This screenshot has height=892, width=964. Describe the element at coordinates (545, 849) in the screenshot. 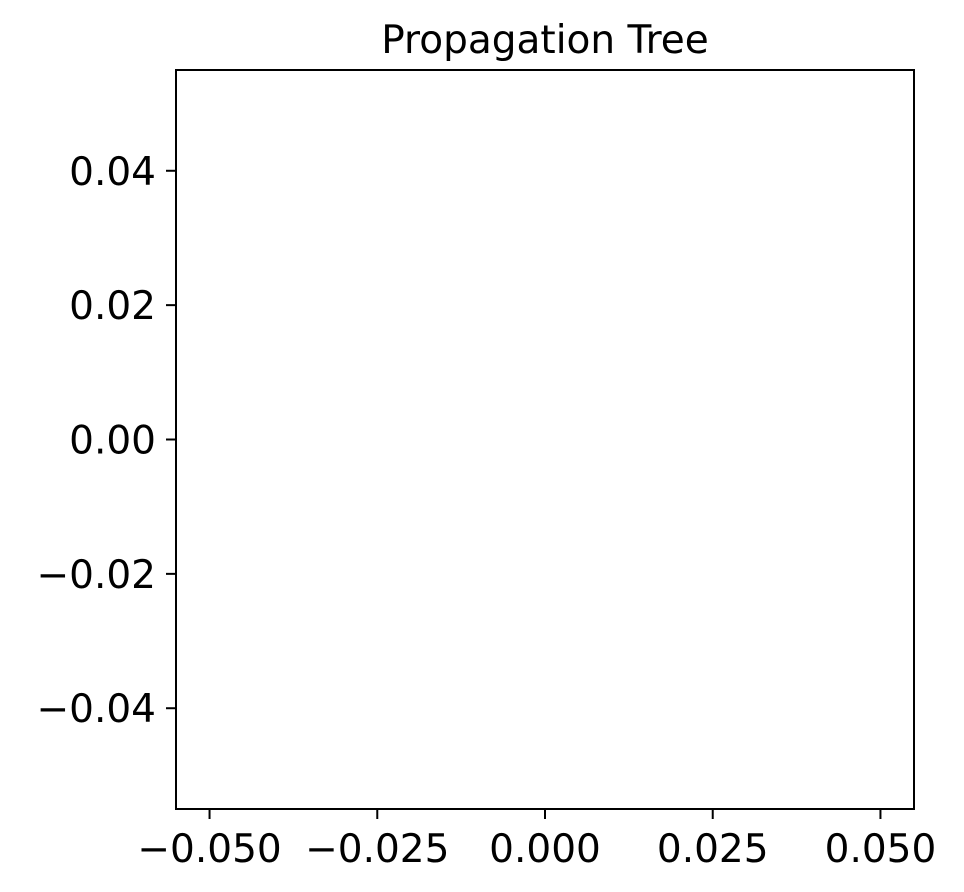

I see `x-tick-label: 0.000` at that location.